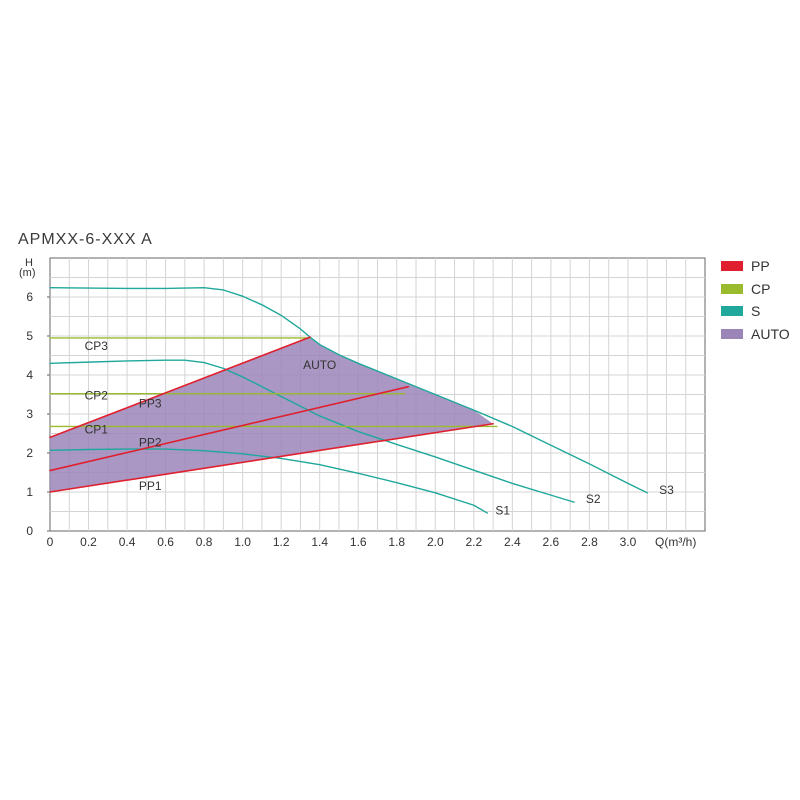  I want to click on annotation-s2: S2, so click(593, 499).